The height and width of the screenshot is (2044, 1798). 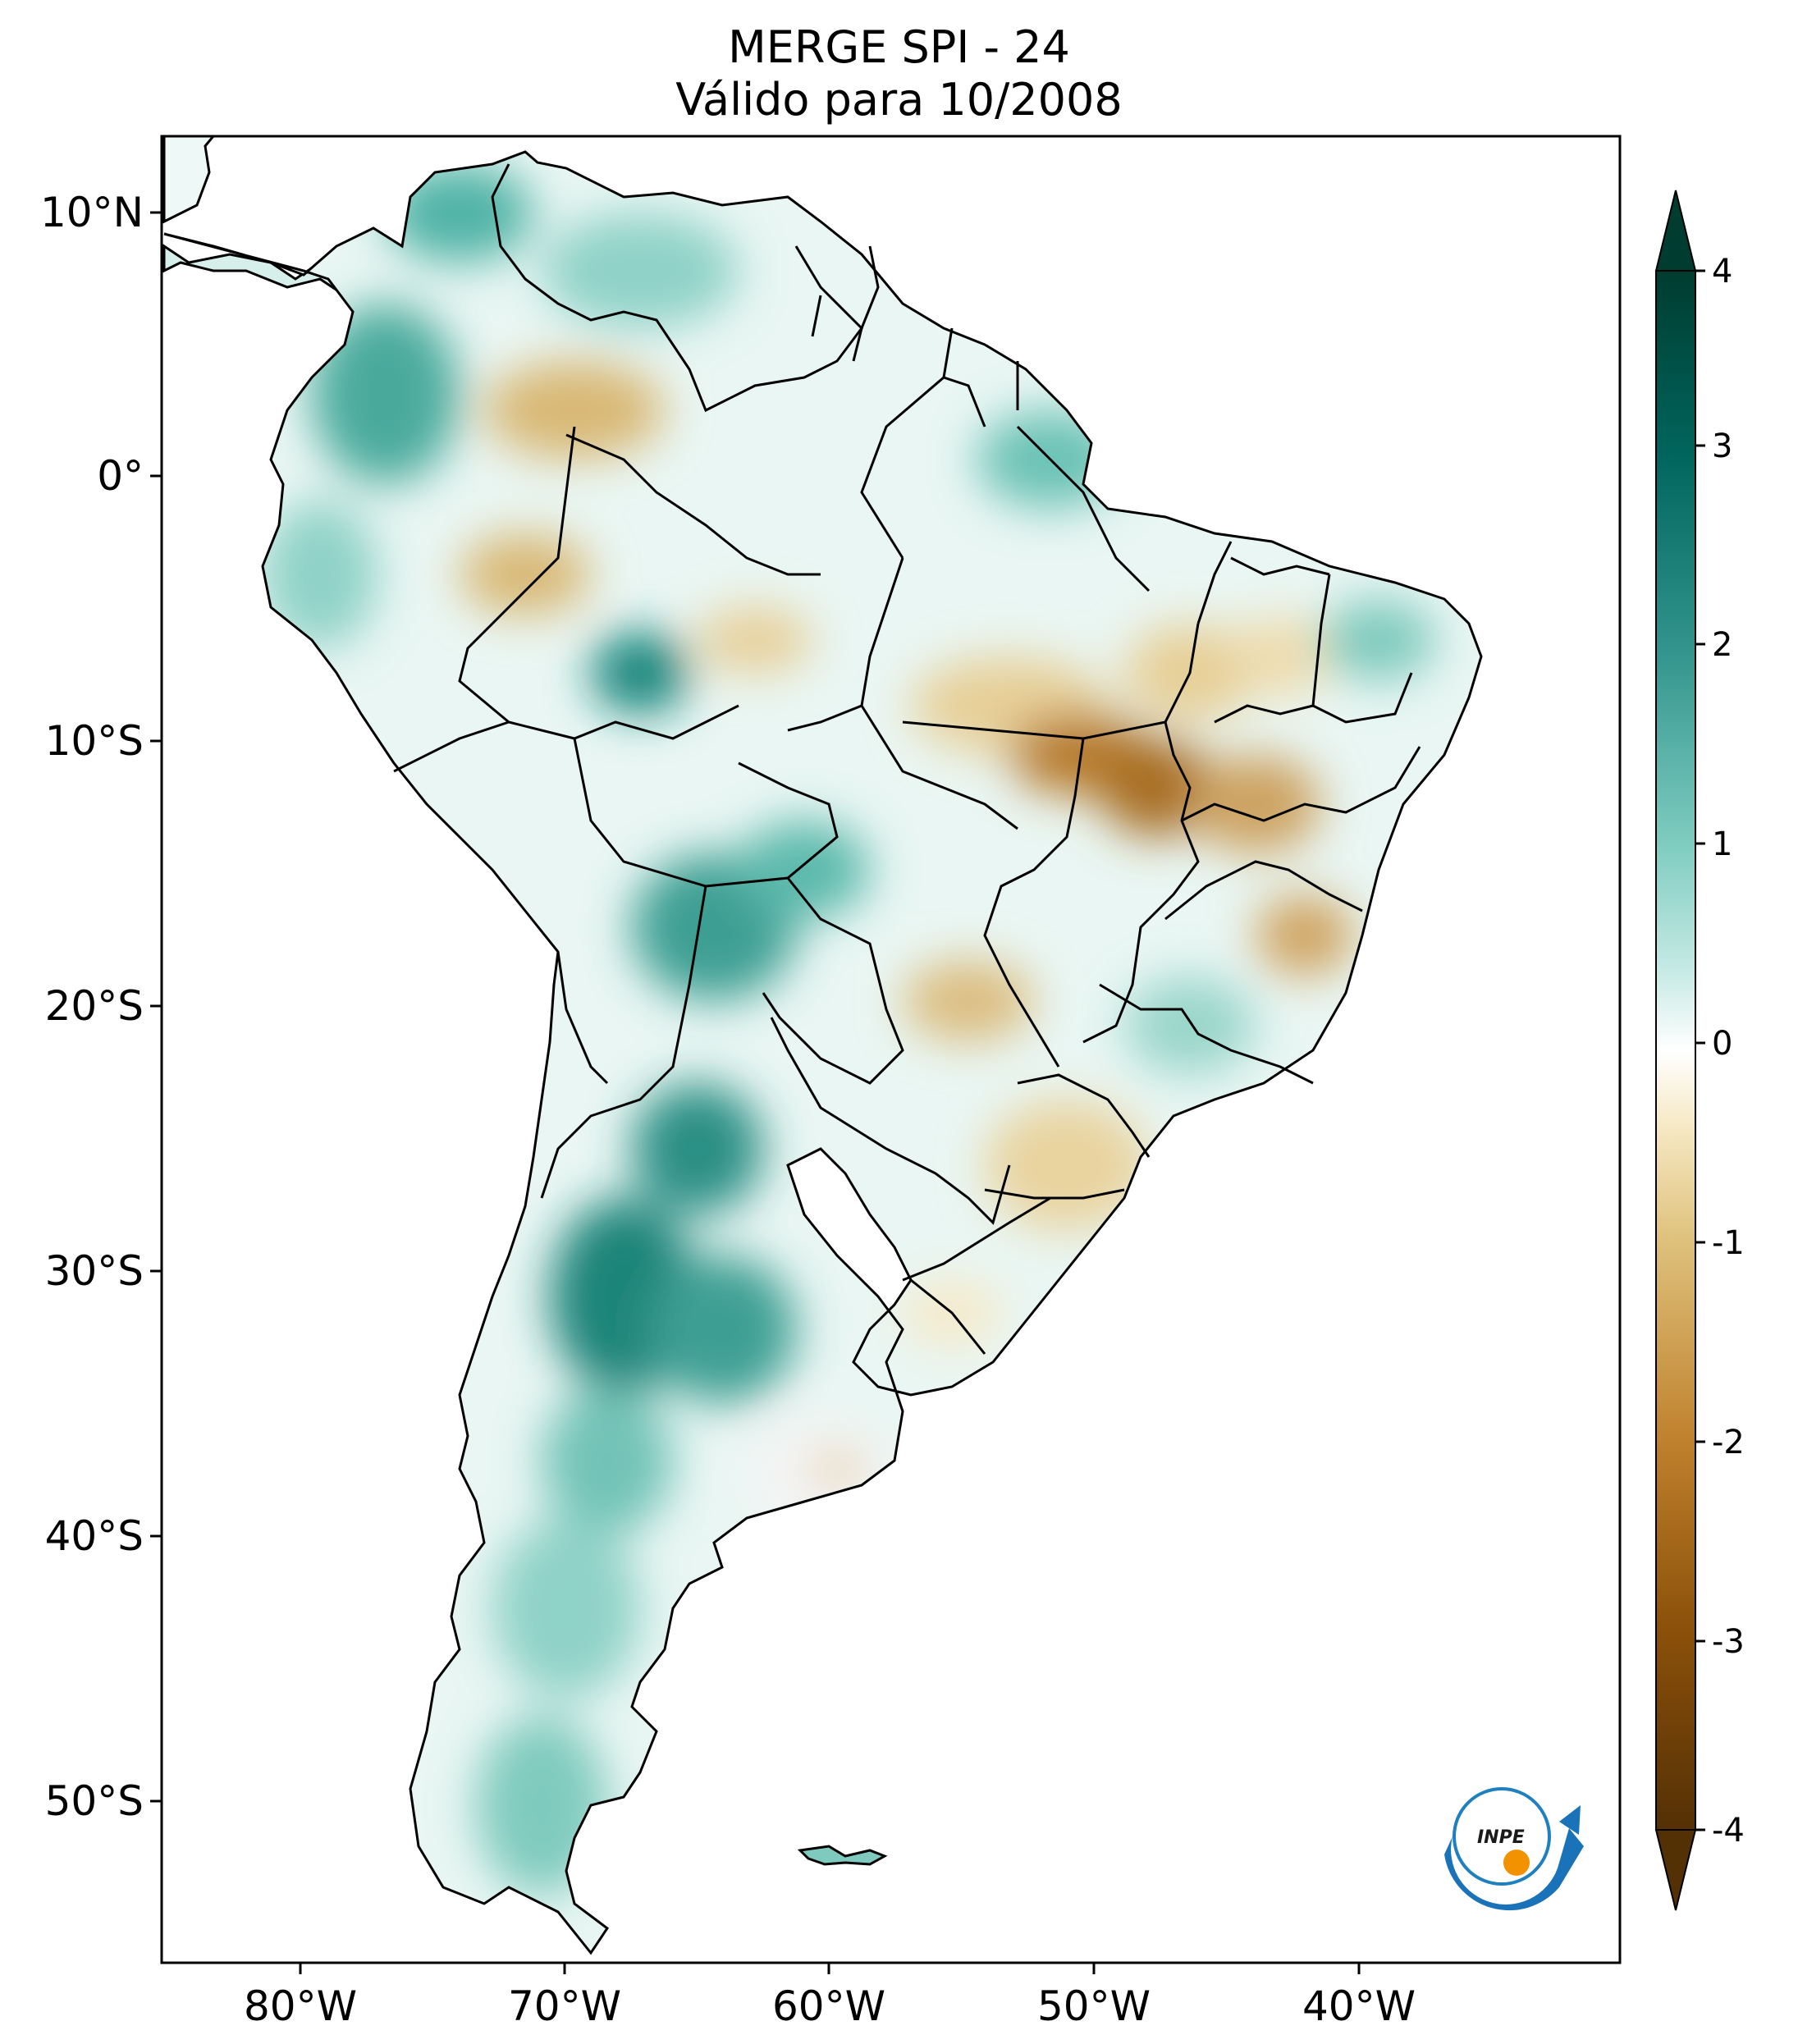 I want to click on lon-tick-label: 80°W, so click(x=300, y=2006).